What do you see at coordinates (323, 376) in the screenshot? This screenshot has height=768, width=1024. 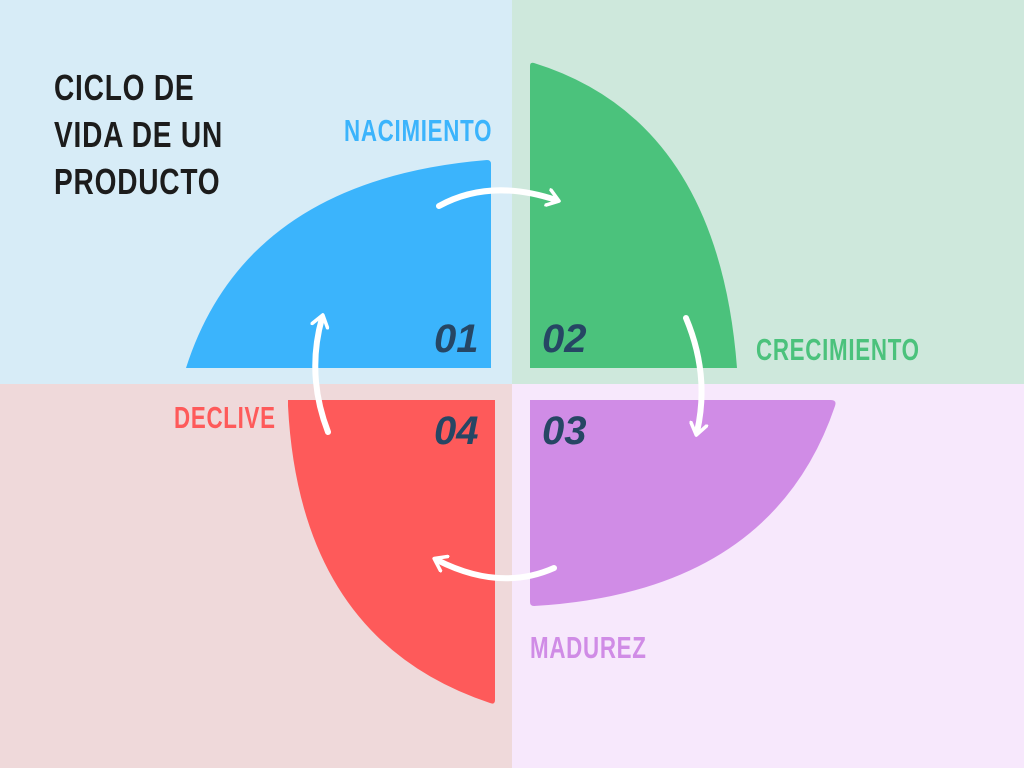 I see `arrow-declive-to-nacimiento` at bounding box center [323, 376].